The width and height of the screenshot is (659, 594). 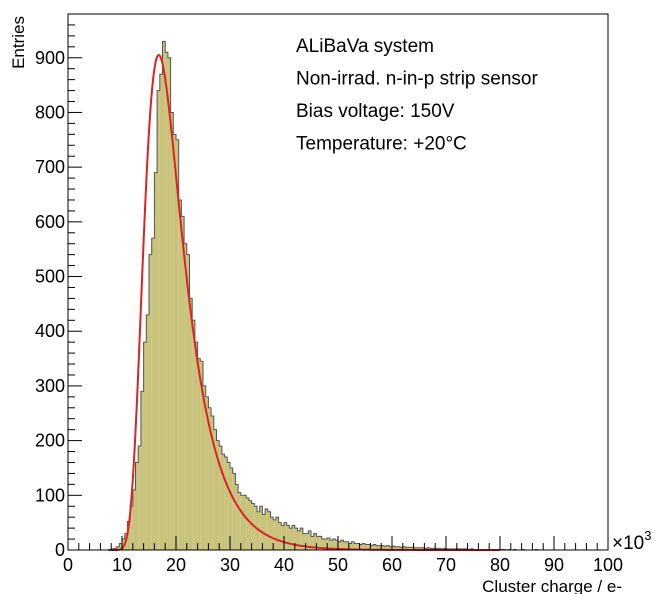 What do you see at coordinates (176, 565) in the screenshot?
I see `x-tick-label: 20` at bounding box center [176, 565].